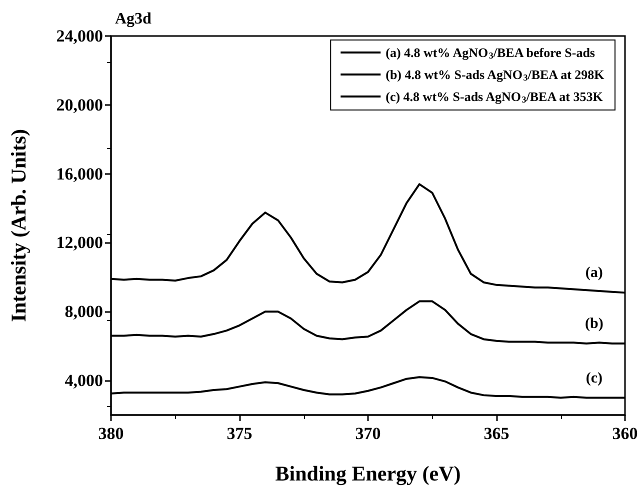  Describe the element at coordinates (79, 36) in the screenshot. I see `y-tick-label: 24,000` at that location.